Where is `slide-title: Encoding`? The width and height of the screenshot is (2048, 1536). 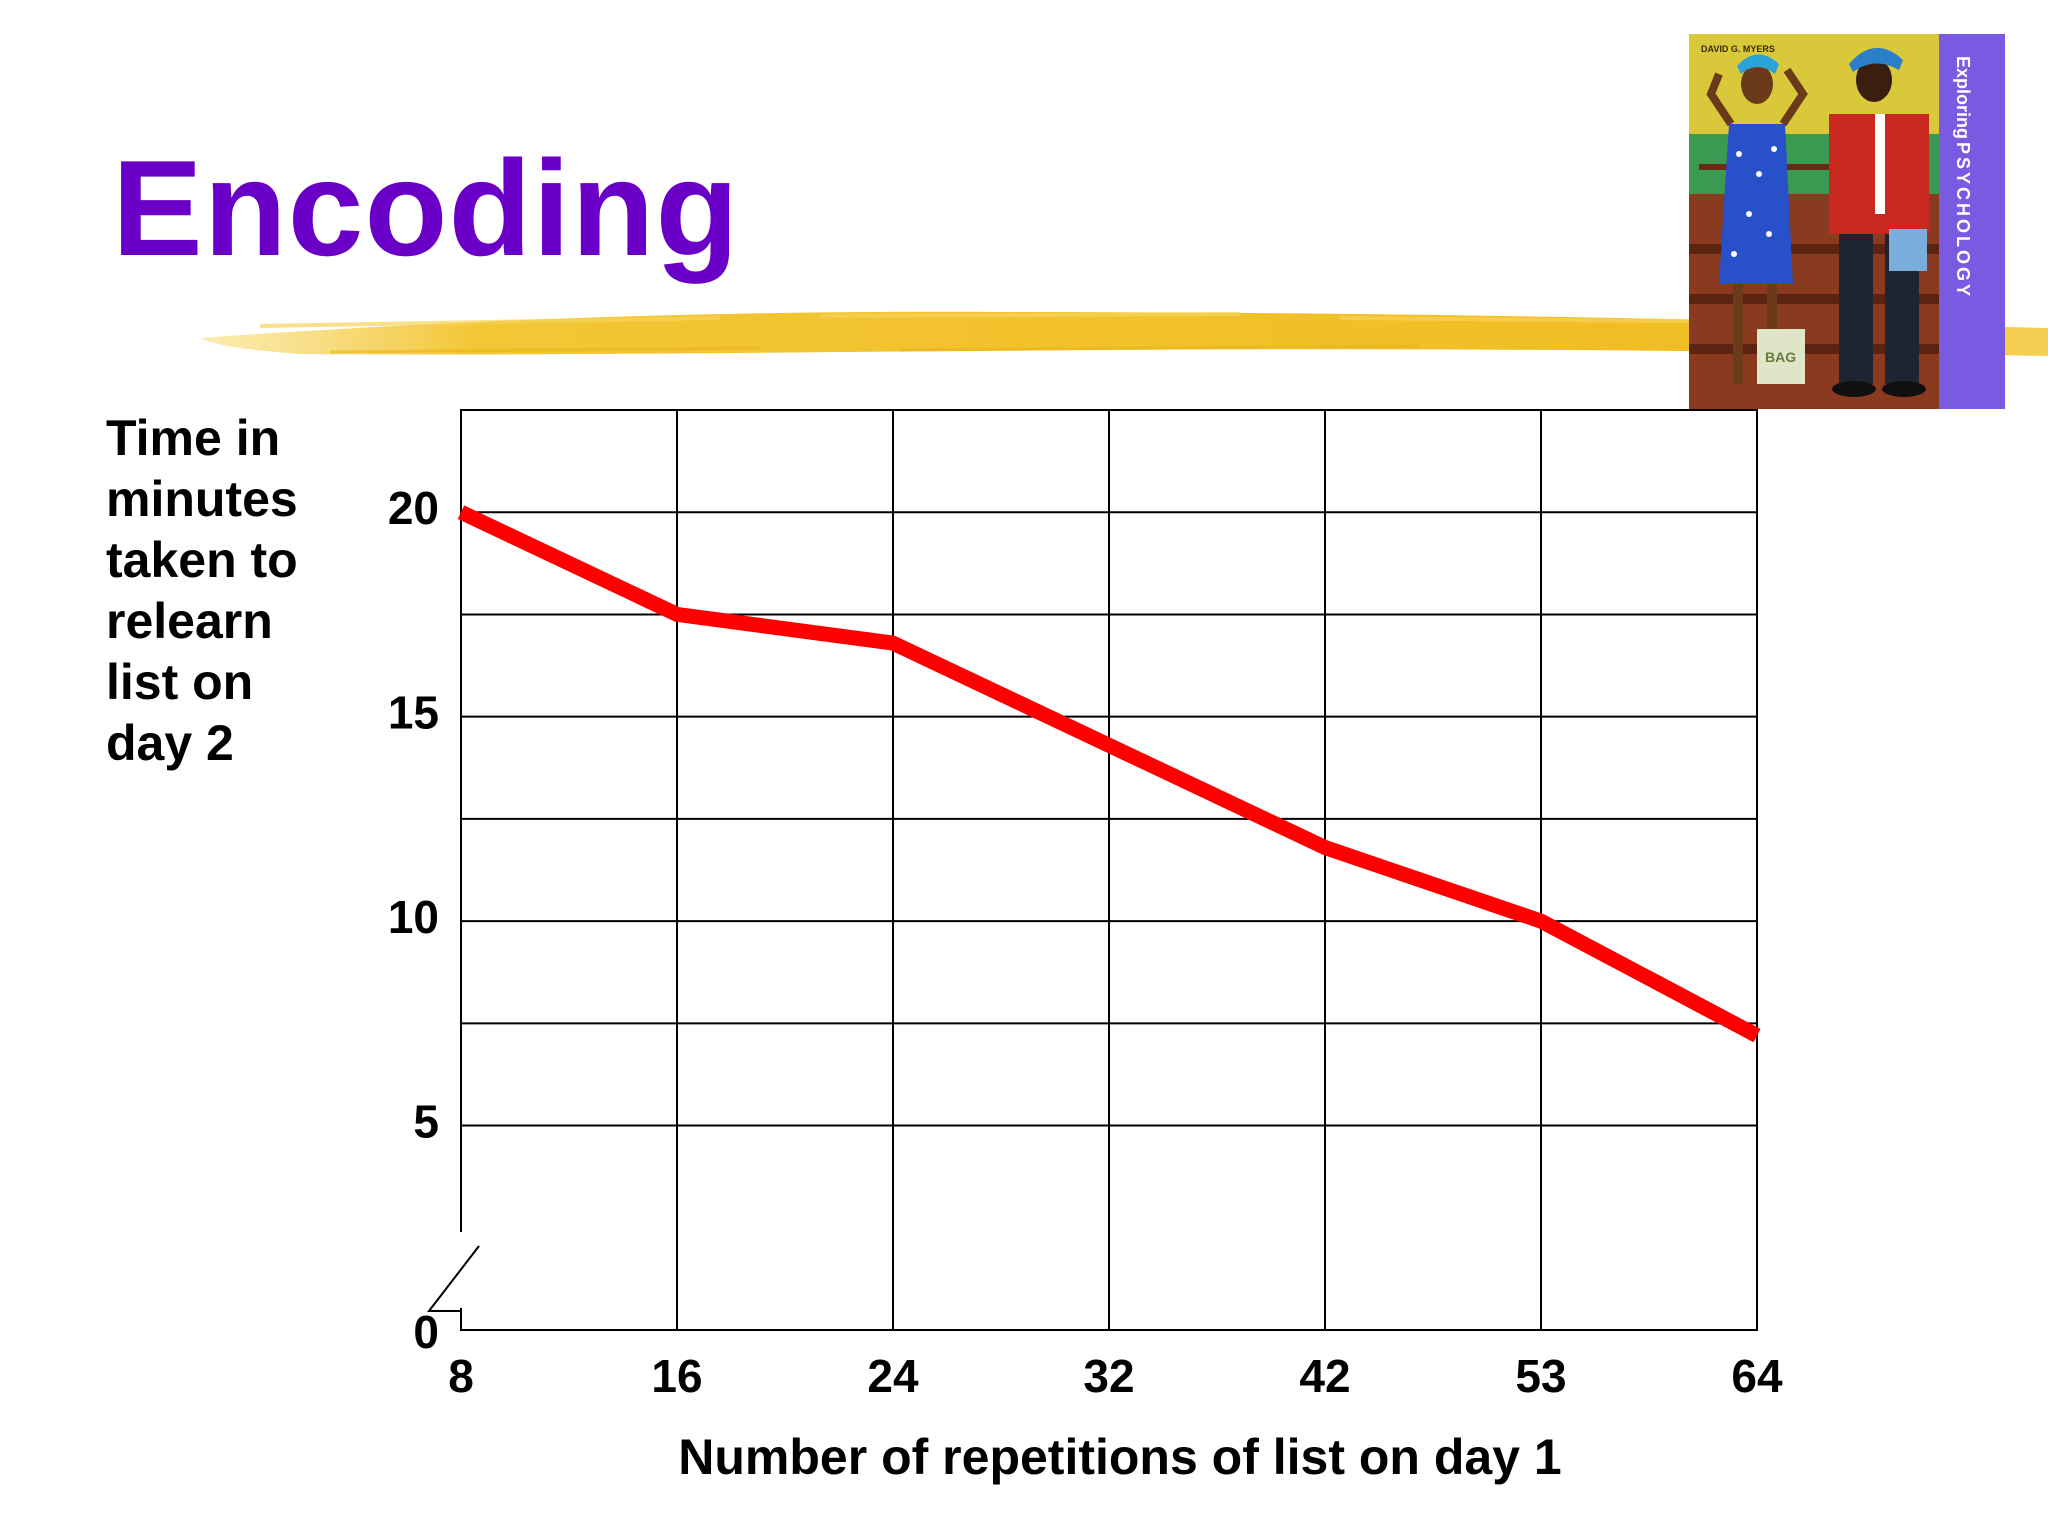
slide-title: Encoding is located at coordinates (426, 208).